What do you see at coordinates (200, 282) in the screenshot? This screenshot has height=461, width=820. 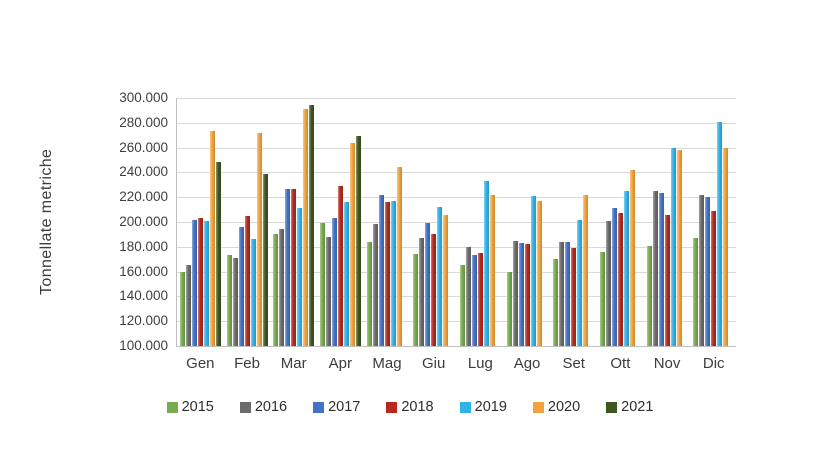 I see `bar-2018-gen` at bounding box center [200, 282].